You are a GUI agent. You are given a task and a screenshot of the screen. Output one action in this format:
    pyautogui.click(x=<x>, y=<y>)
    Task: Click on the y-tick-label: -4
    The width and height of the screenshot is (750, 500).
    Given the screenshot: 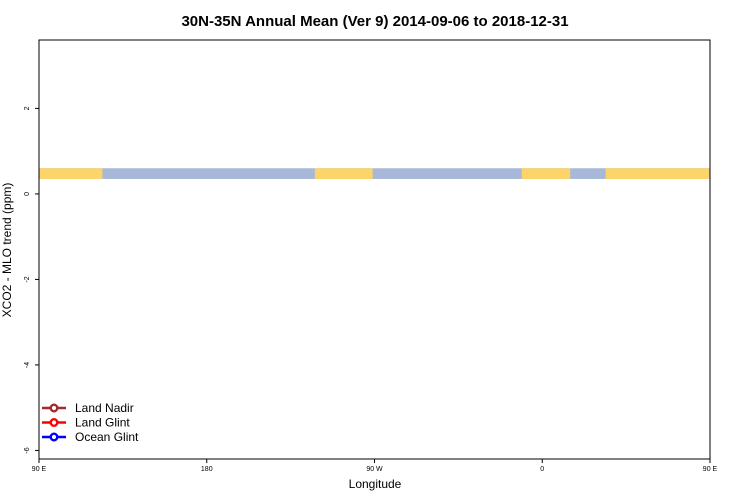 What is the action you would take?
    pyautogui.click(x=27, y=365)
    